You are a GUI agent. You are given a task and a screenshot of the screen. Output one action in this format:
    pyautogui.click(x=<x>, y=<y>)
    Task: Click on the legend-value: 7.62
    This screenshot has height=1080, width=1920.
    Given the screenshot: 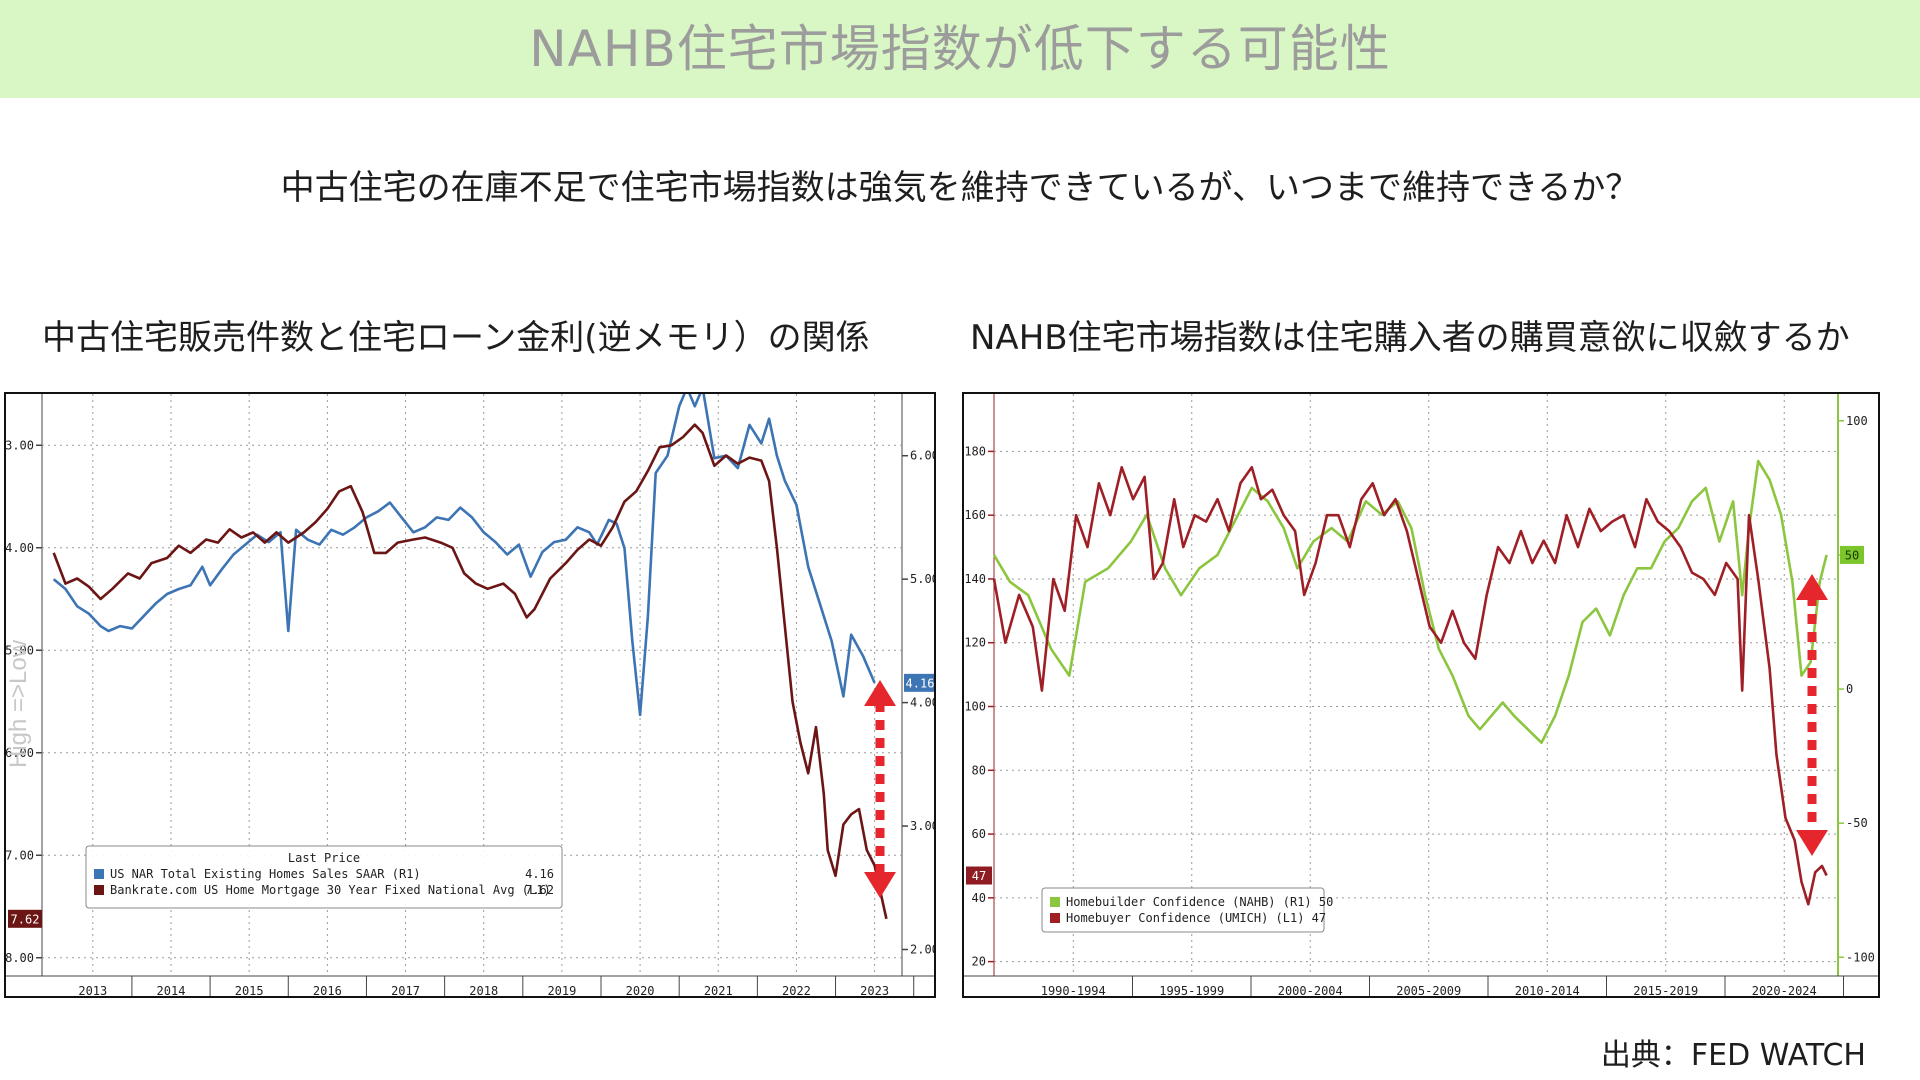 What is the action you would take?
    pyautogui.click(x=539, y=890)
    